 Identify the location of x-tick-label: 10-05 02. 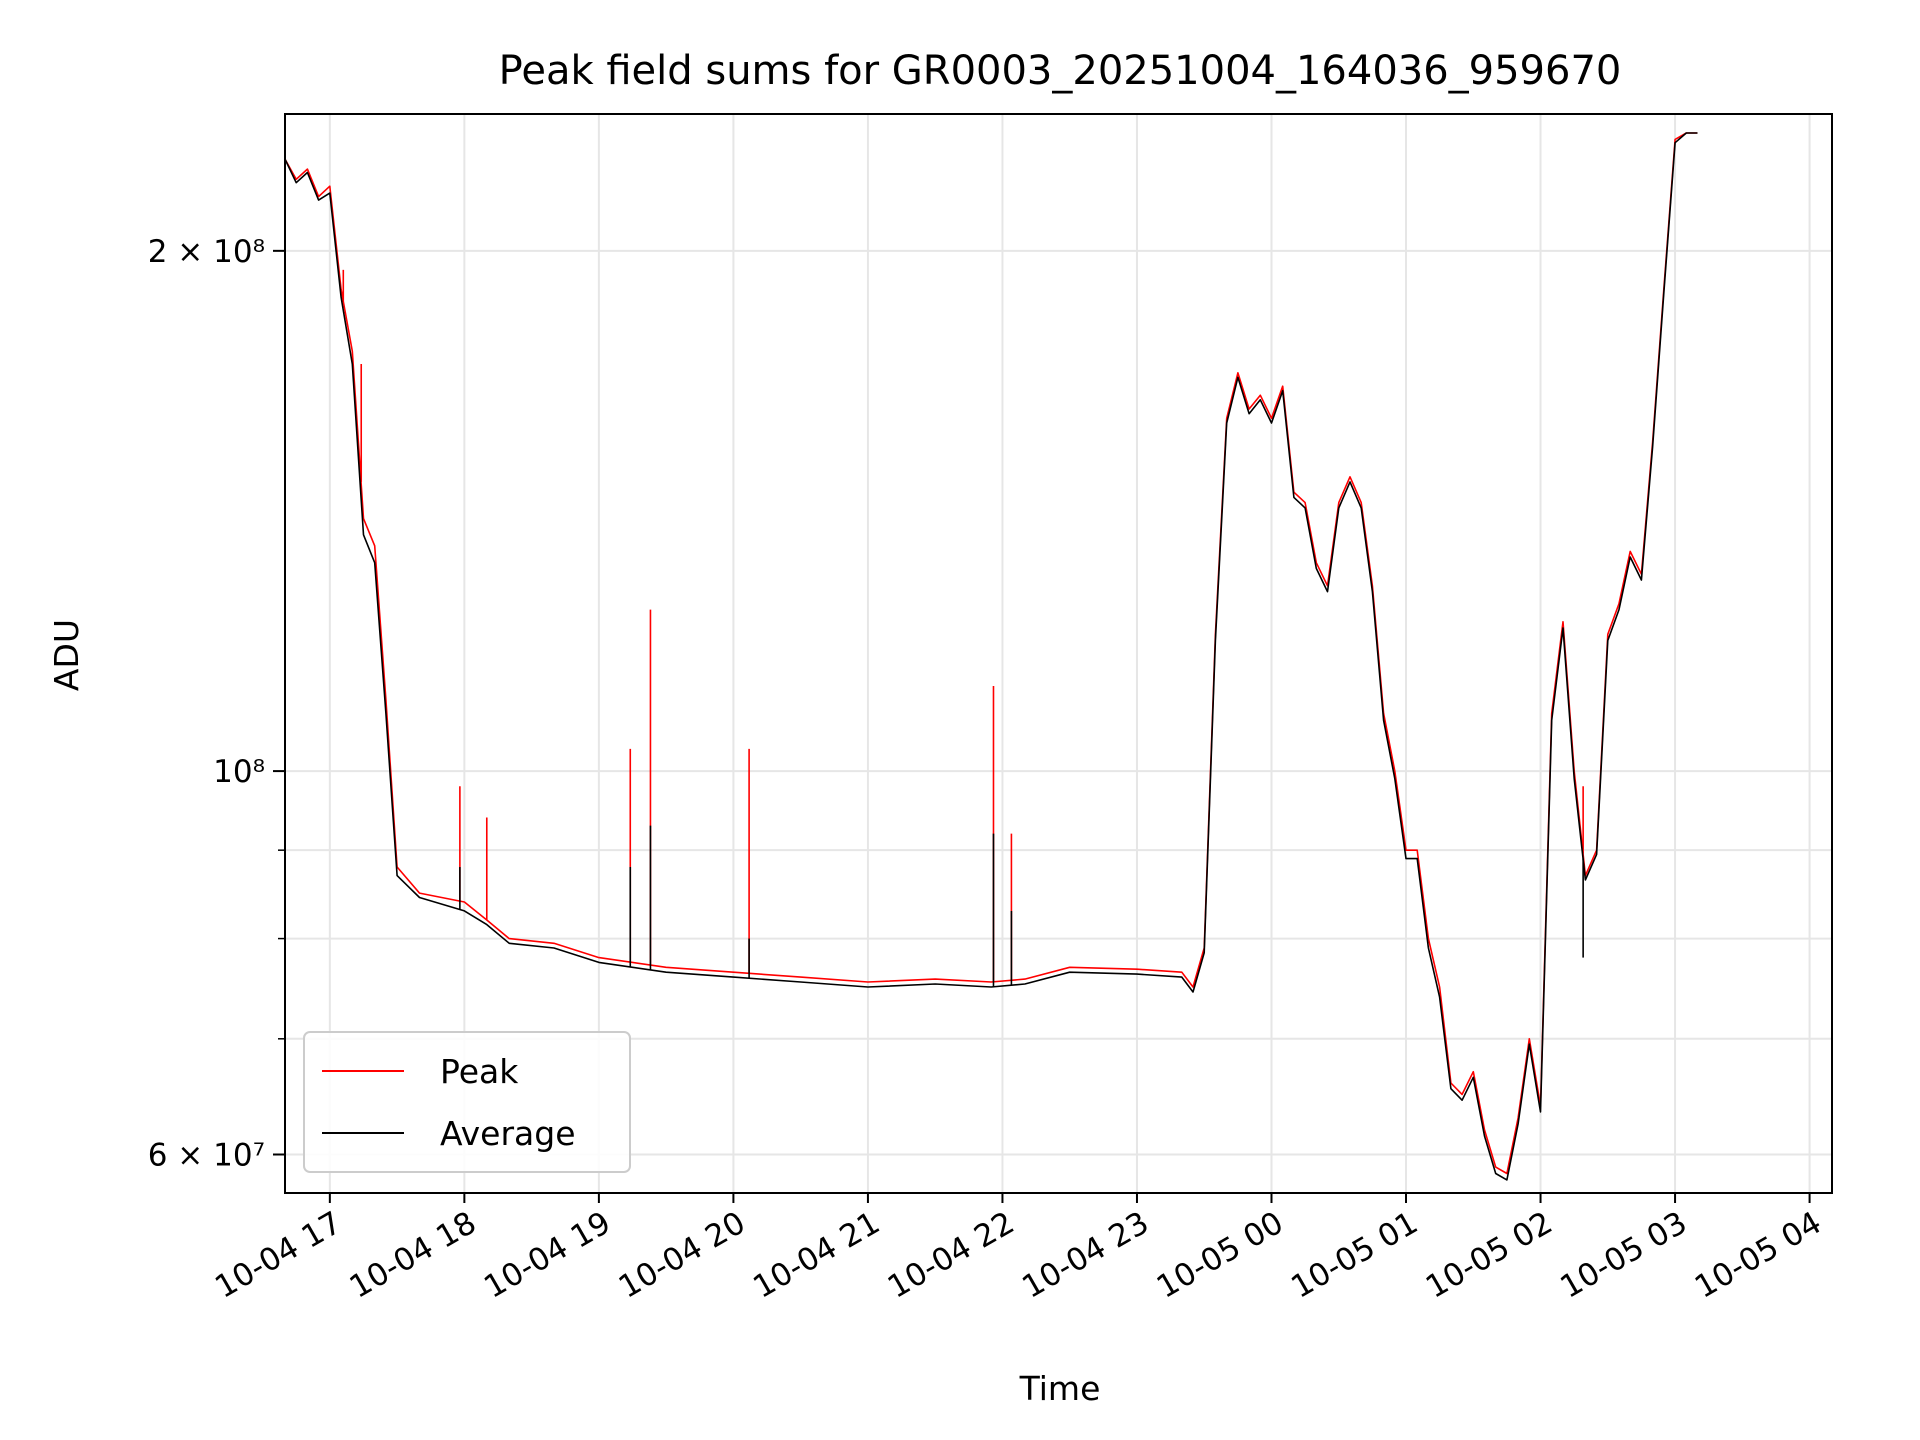
(1489, 1255).